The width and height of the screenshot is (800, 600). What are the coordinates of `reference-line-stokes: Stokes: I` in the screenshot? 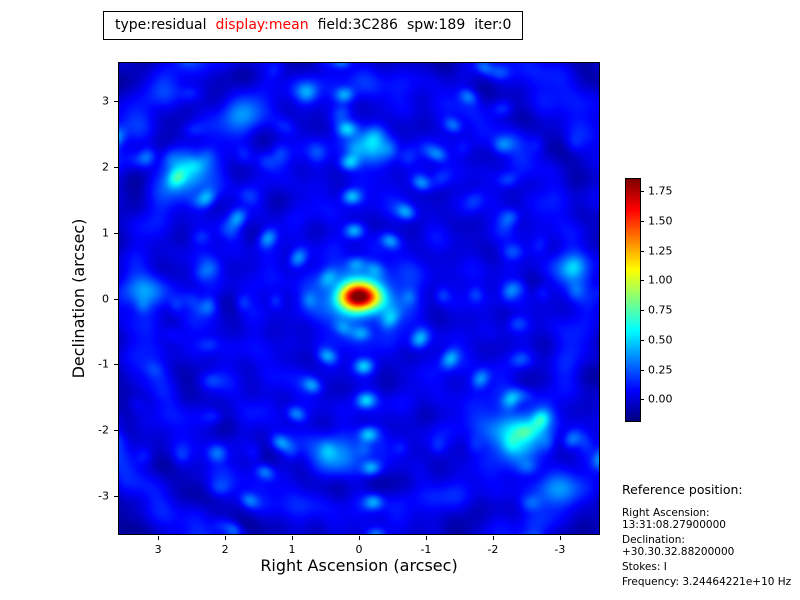 It's located at (644, 567).